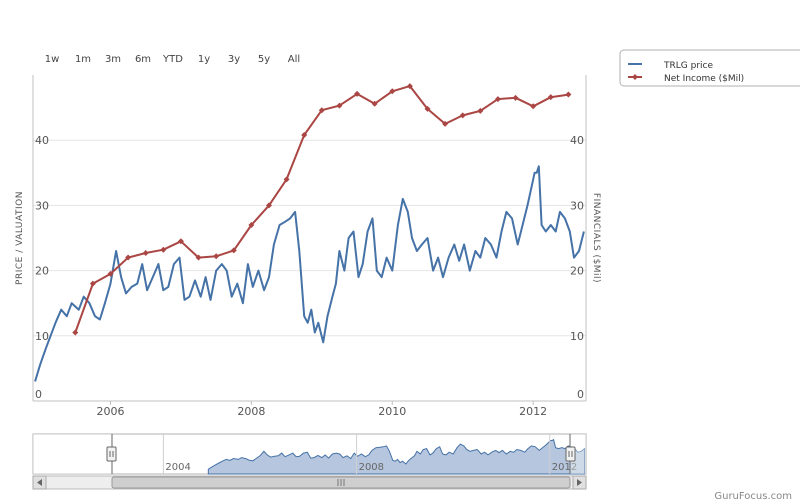 The image size is (800, 504). I want to click on navigator-handle-right, so click(570, 454).